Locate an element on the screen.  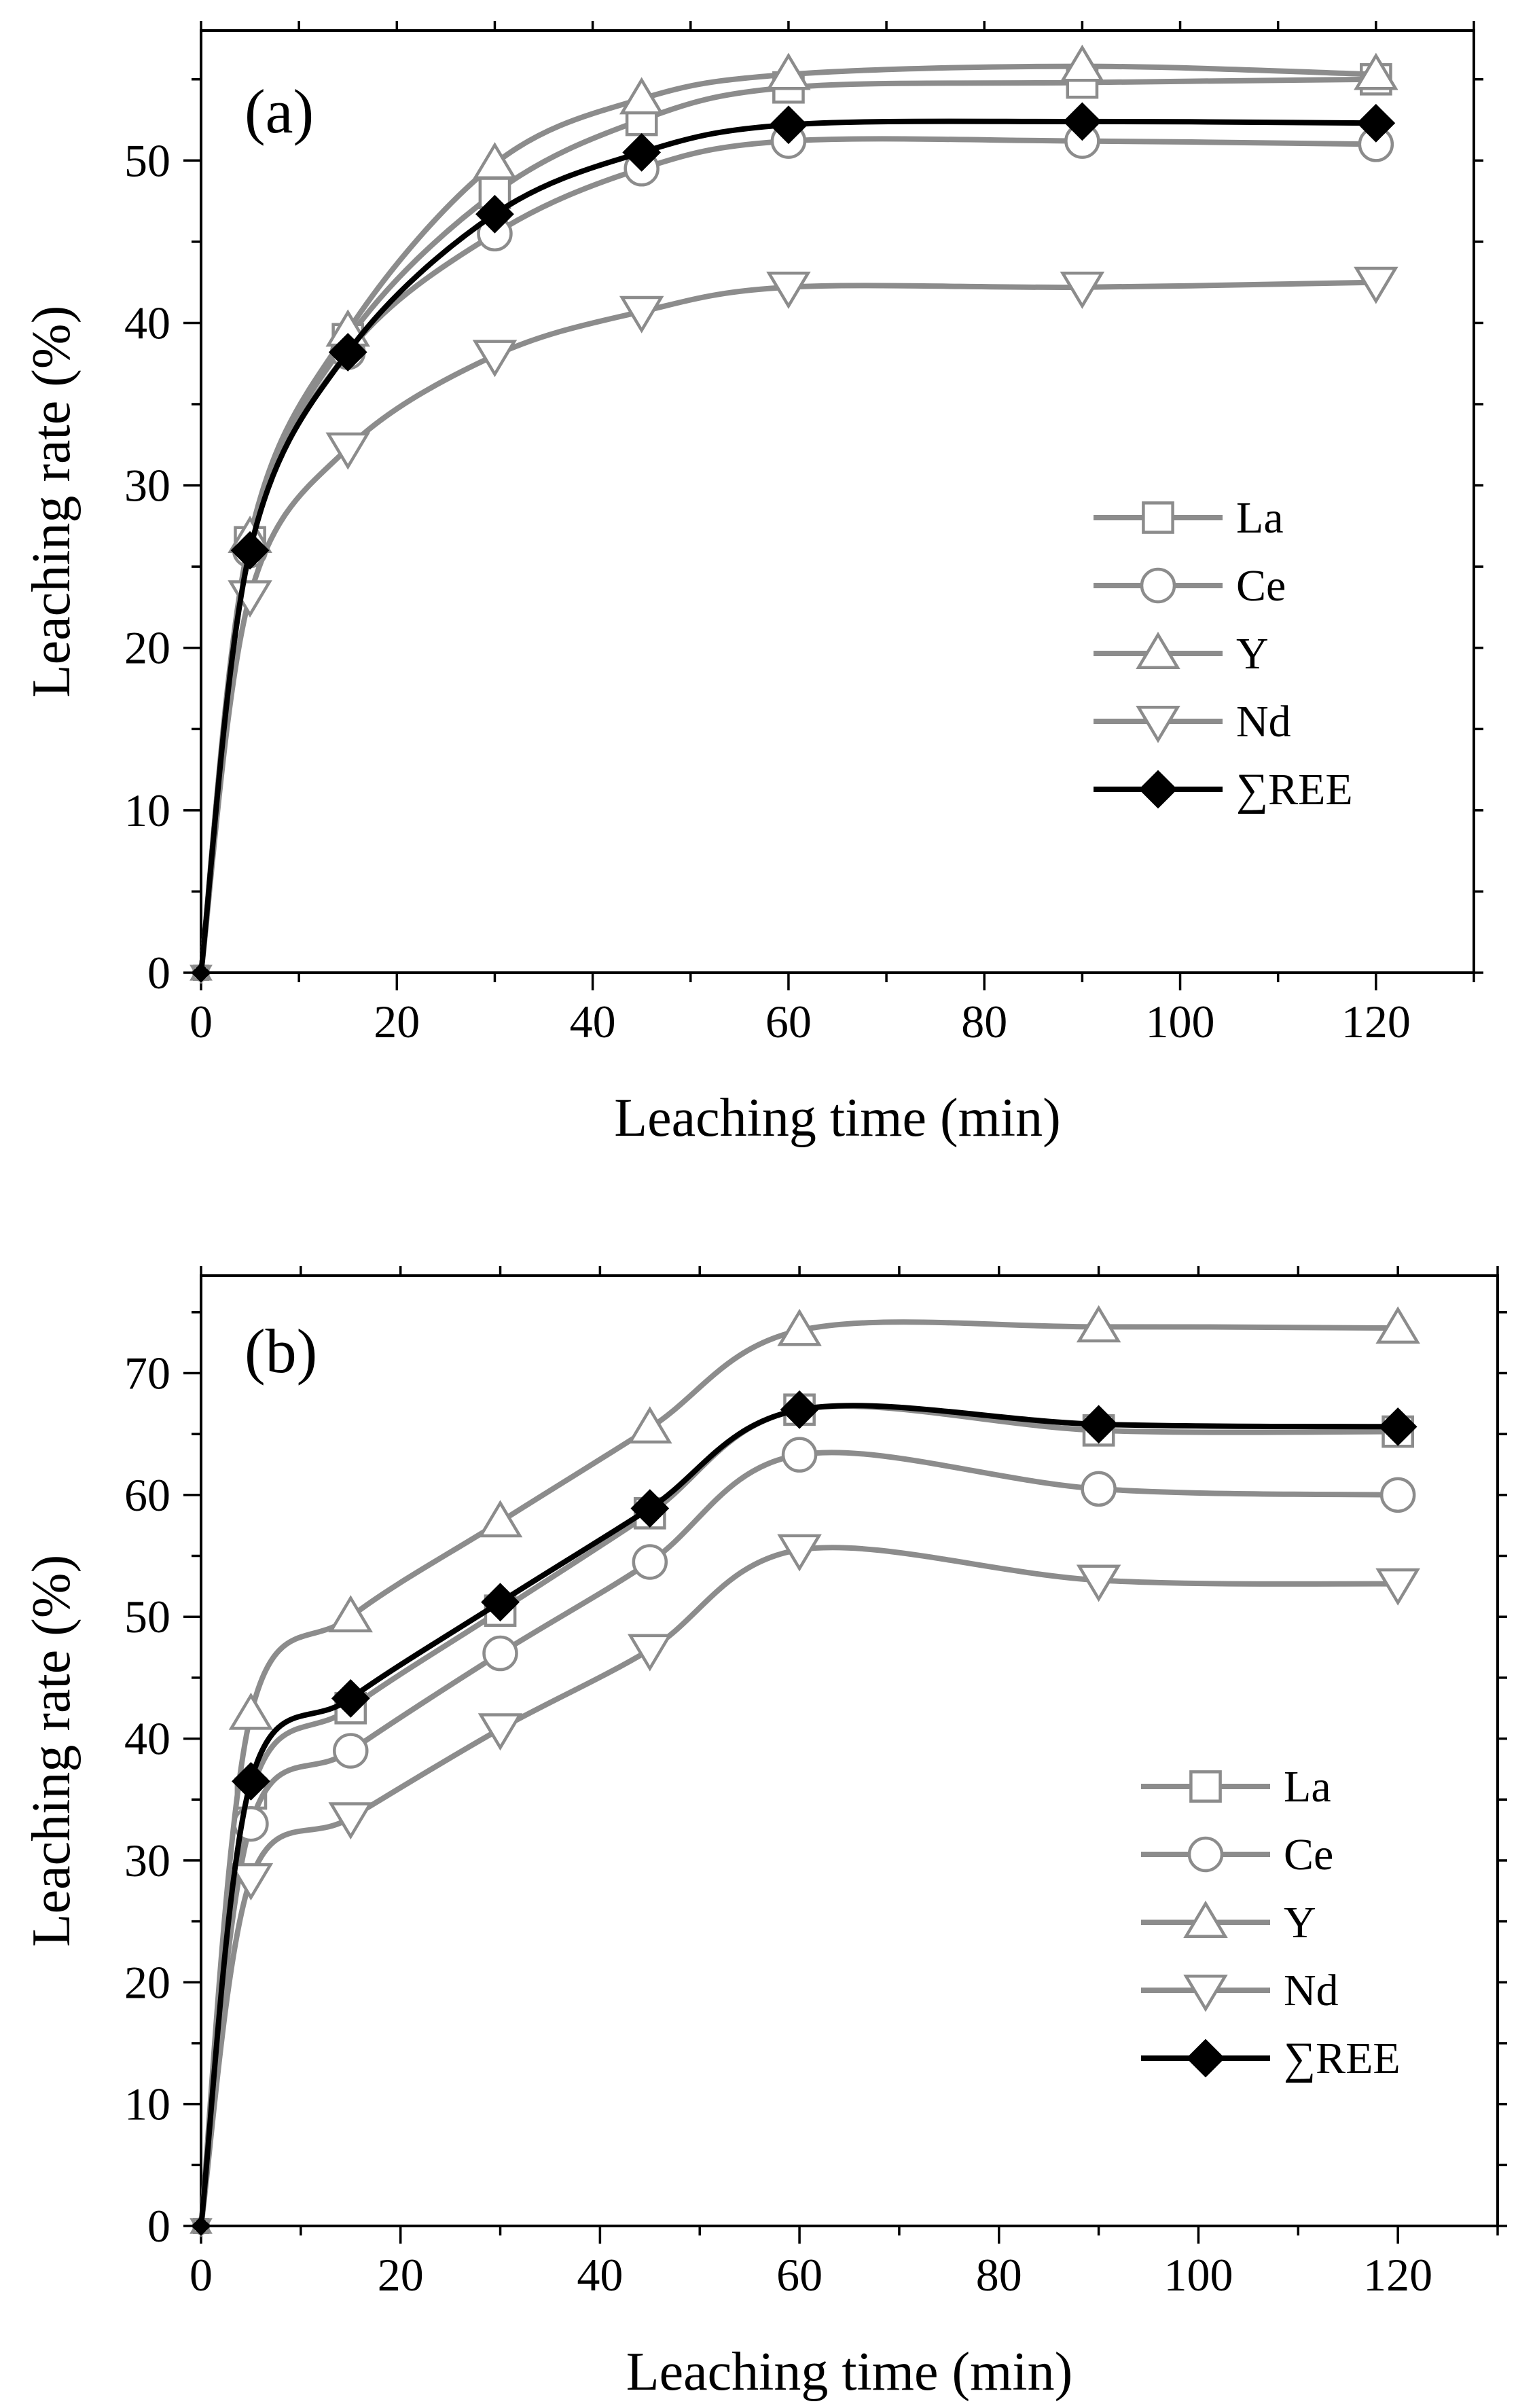
y-tick-label: 70 is located at coordinates (147, 1373).